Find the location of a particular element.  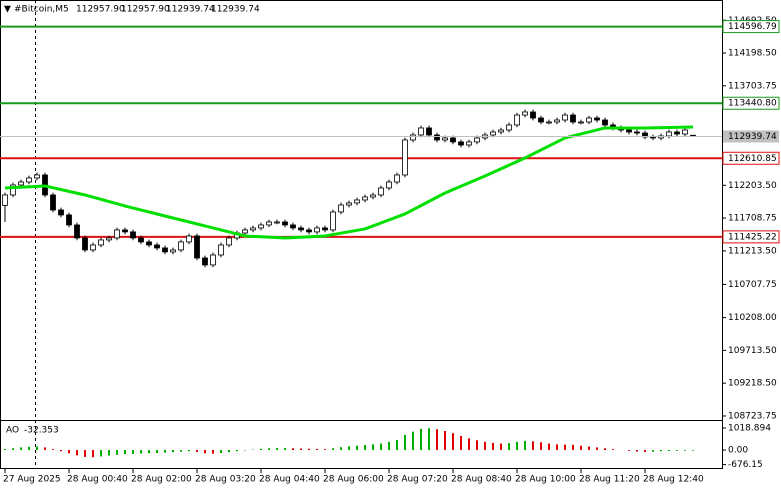

x-tick-label: 28 Aug 02:00 is located at coordinates (161, 480).